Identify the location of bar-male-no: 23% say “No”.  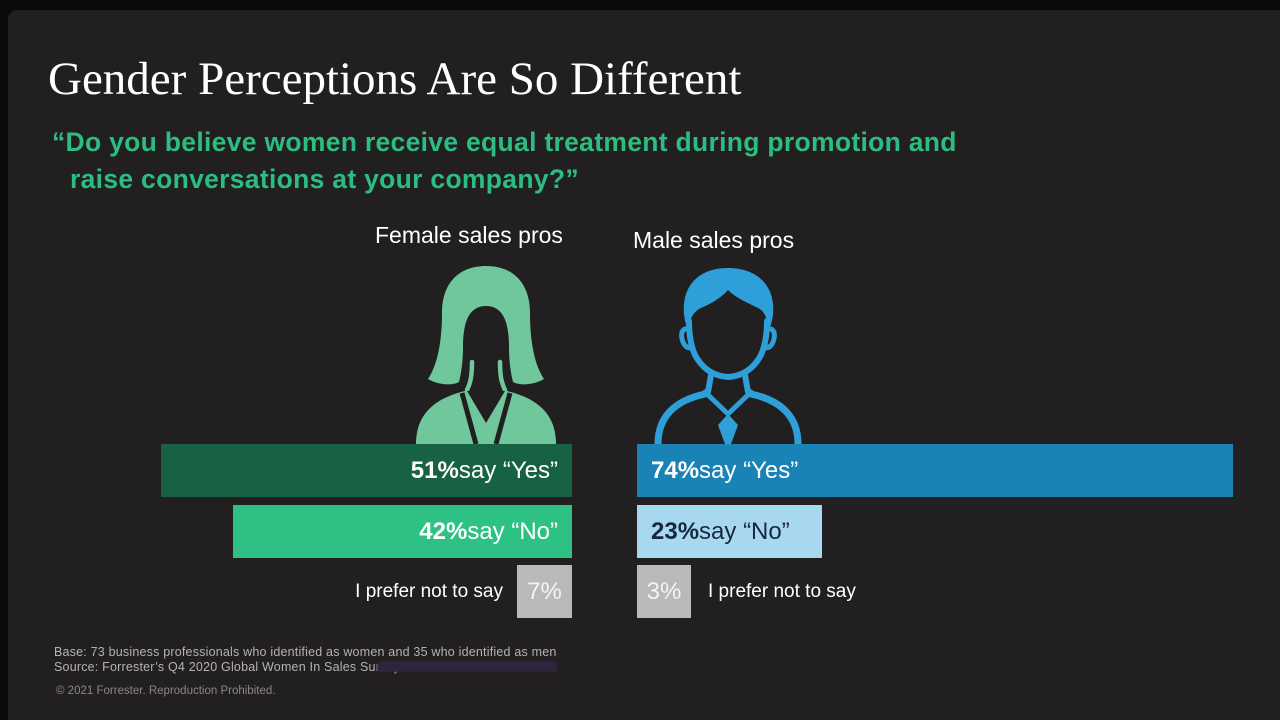
(729, 531).